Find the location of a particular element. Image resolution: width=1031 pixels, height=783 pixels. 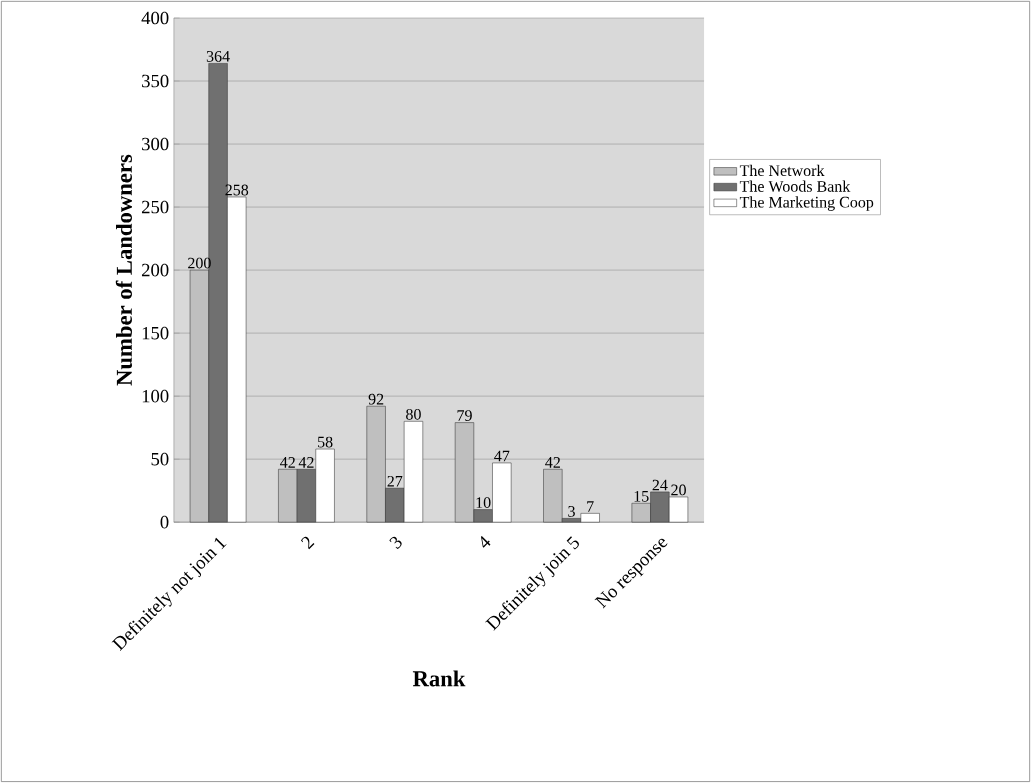

legend-label: The Network is located at coordinates (782, 170).